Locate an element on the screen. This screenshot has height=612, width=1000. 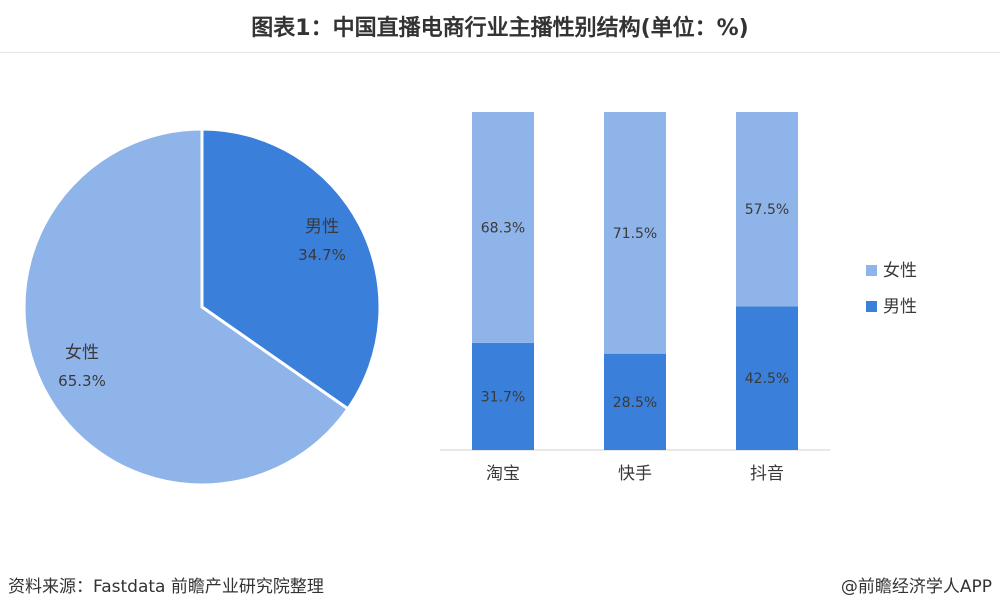
bar-label-male-0: 31.7% is located at coordinates (503, 397).